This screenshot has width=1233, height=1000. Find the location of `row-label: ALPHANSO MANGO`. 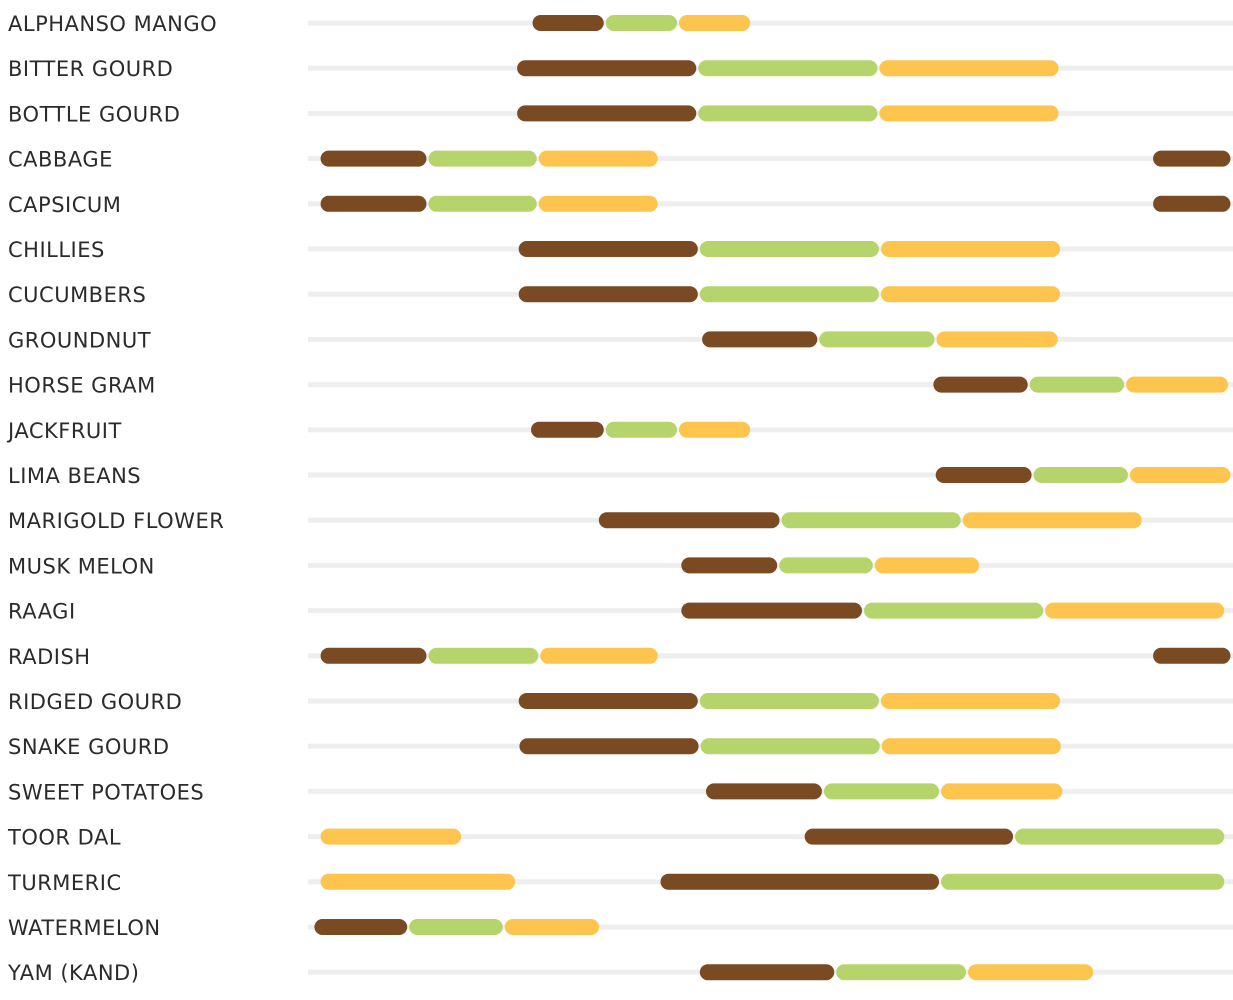

row-label: ALPHANSO MANGO is located at coordinates (112, 24).